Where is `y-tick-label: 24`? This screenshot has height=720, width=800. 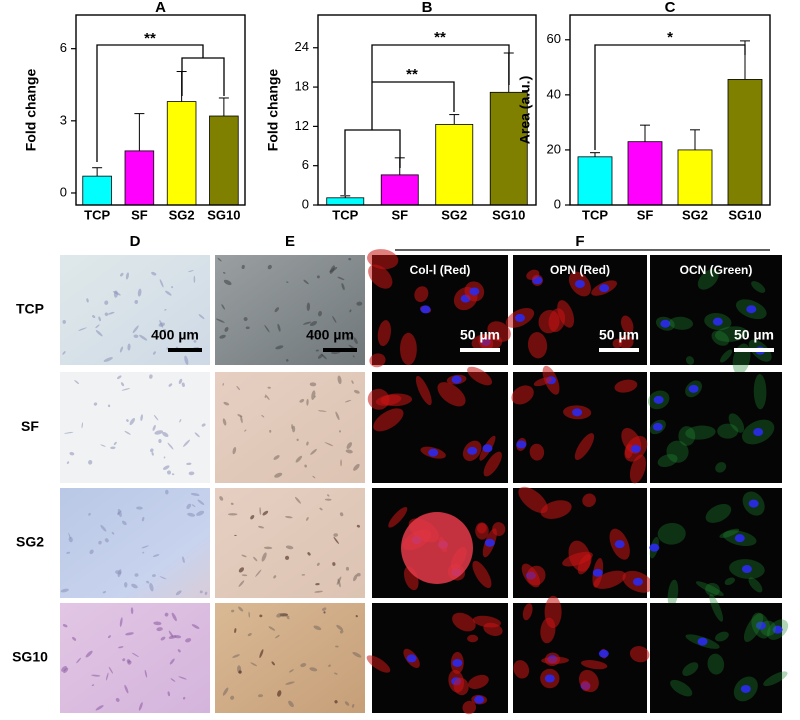
y-tick-label: 24 is located at coordinates (302, 46).